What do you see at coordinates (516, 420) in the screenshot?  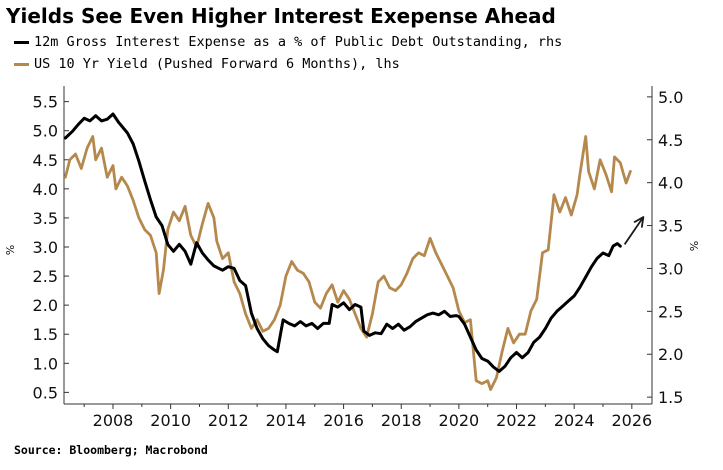 I see `x-axis-tick-label: 2022` at bounding box center [516, 420].